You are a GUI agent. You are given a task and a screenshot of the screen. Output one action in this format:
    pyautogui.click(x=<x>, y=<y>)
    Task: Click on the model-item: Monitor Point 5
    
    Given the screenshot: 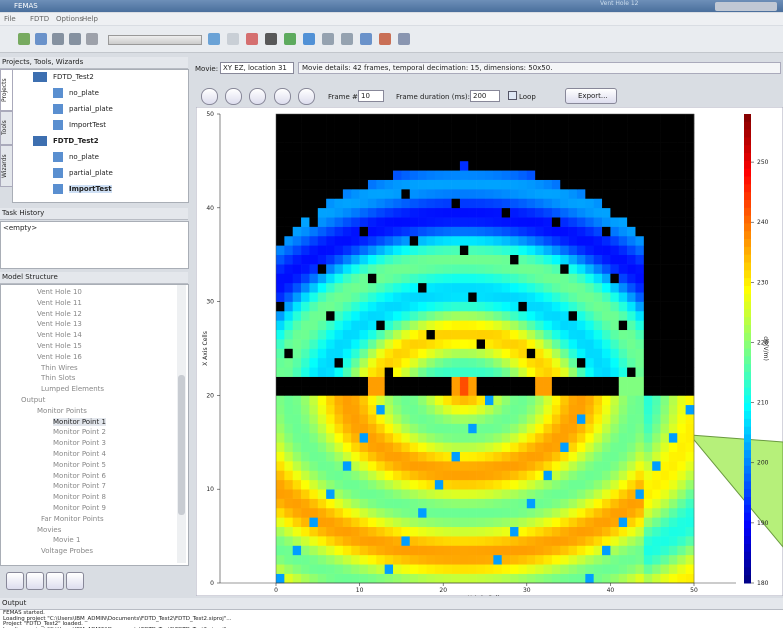 What is the action you would take?
    pyautogui.click(x=79, y=464)
    